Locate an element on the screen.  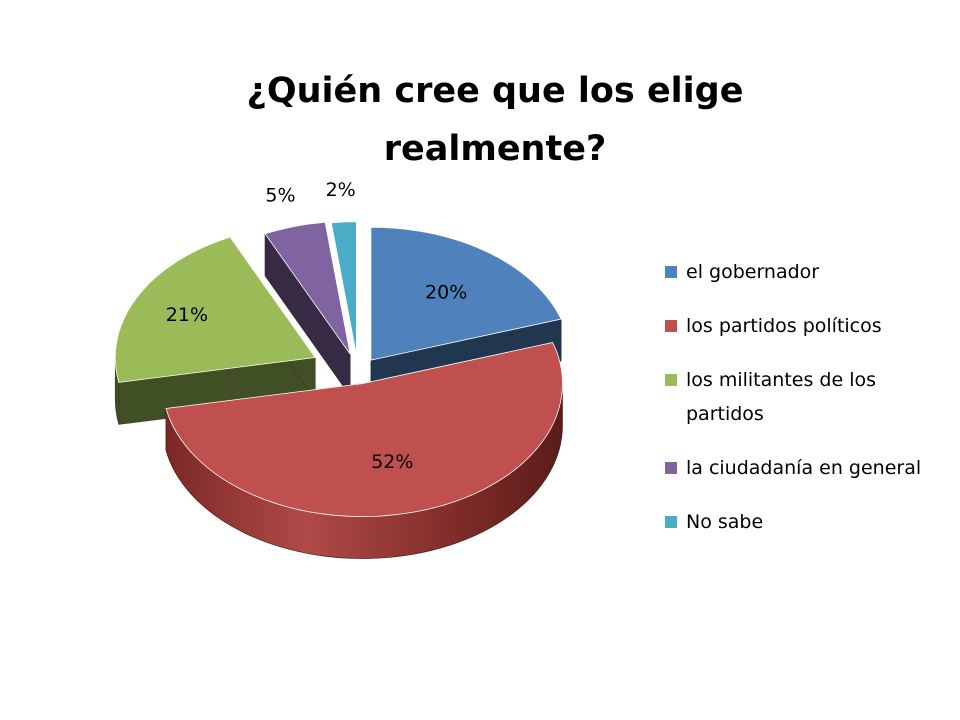
legend-label-1: los partidos políticos is located at coordinates (784, 326).